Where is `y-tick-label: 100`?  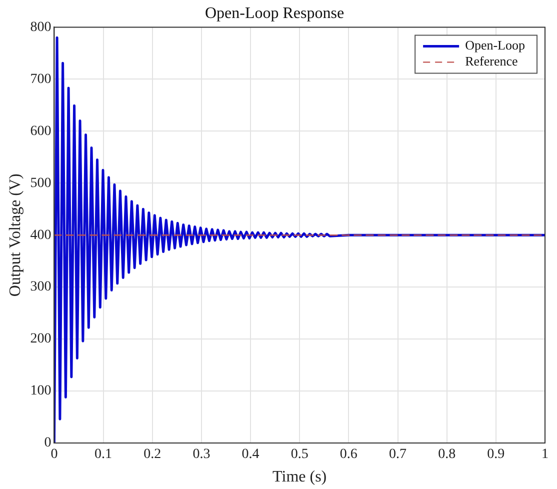 y-tick-label: 100 is located at coordinates (41, 391).